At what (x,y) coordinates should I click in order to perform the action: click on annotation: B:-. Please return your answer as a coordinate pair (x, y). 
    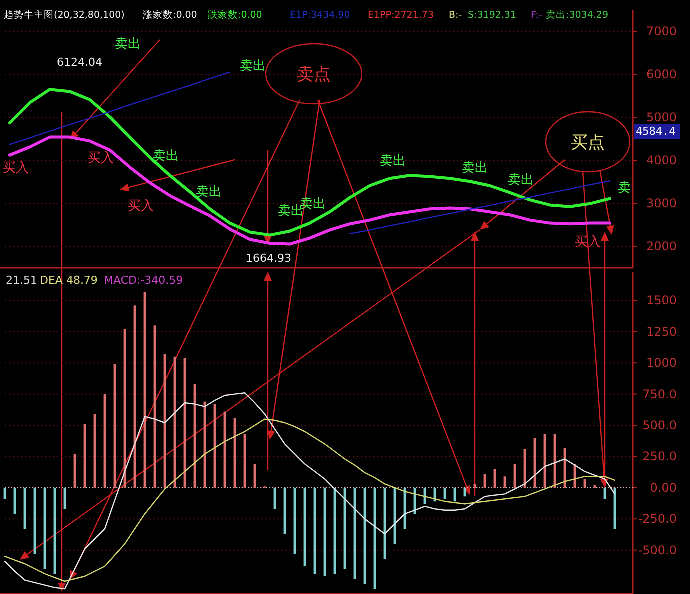
    Looking at the image, I should click on (455, 15).